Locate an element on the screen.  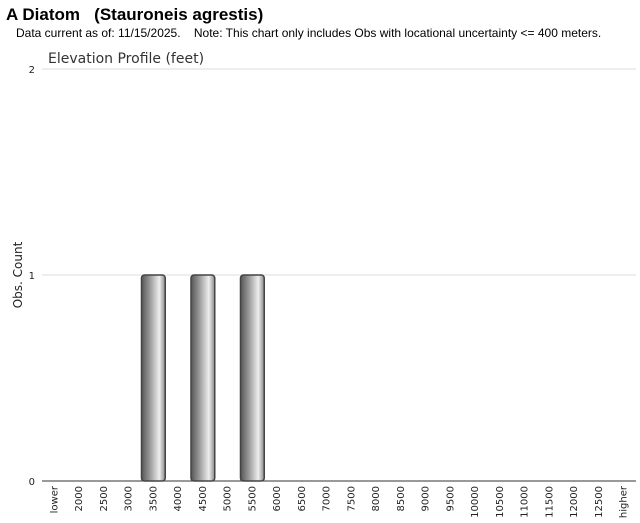
x-tick-label: 2000 is located at coordinates (79, 498).